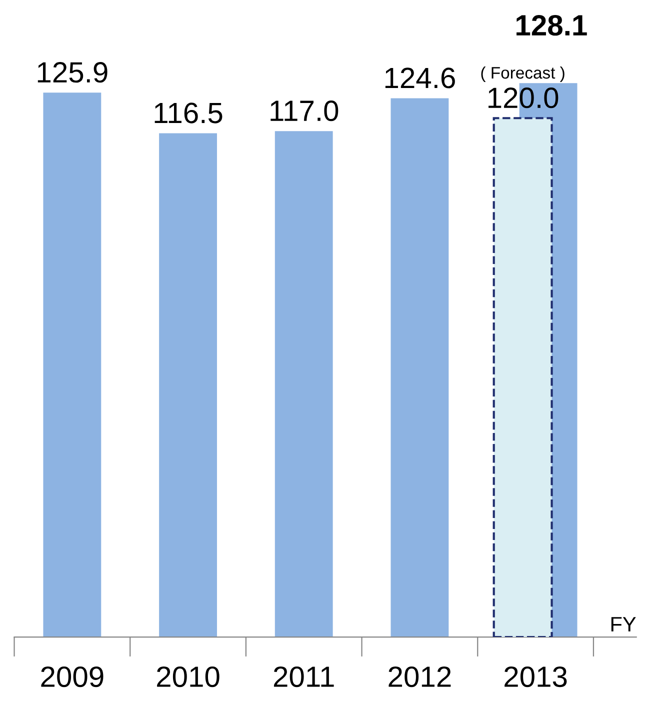 This screenshot has width=648, height=707. Describe the element at coordinates (420, 78) in the screenshot. I see `data-label: 124.6` at that location.